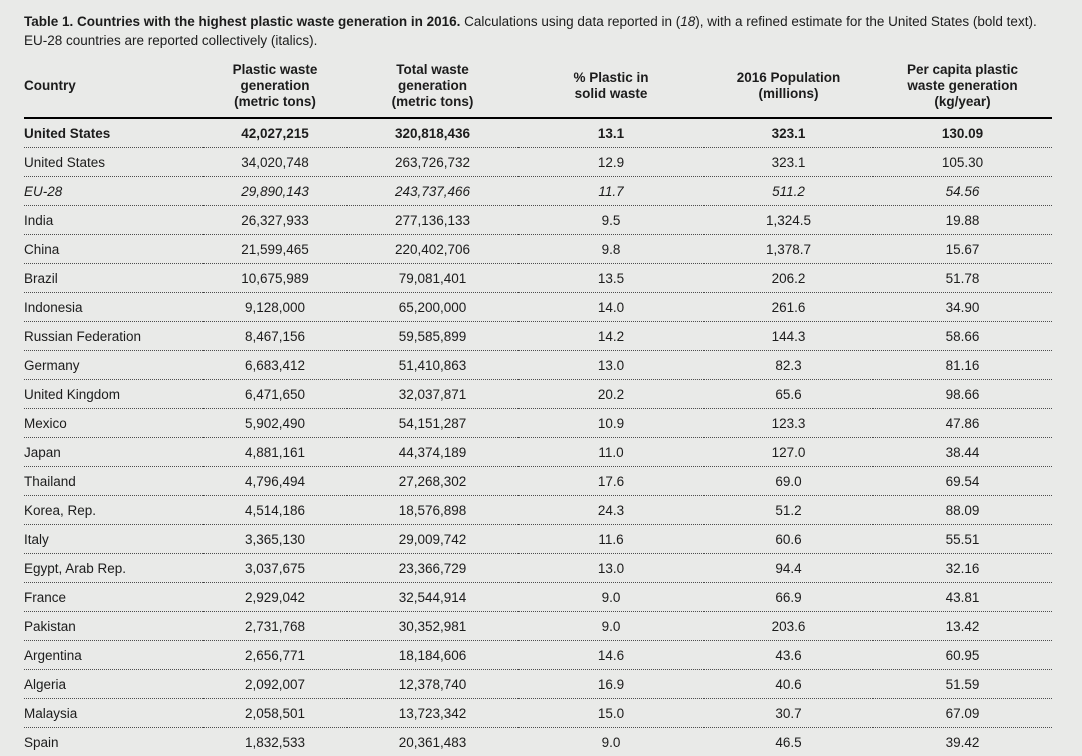 The image size is (1082, 756). What do you see at coordinates (113, 655) in the screenshot?
I see `cell-country: Argentina` at bounding box center [113, 655].